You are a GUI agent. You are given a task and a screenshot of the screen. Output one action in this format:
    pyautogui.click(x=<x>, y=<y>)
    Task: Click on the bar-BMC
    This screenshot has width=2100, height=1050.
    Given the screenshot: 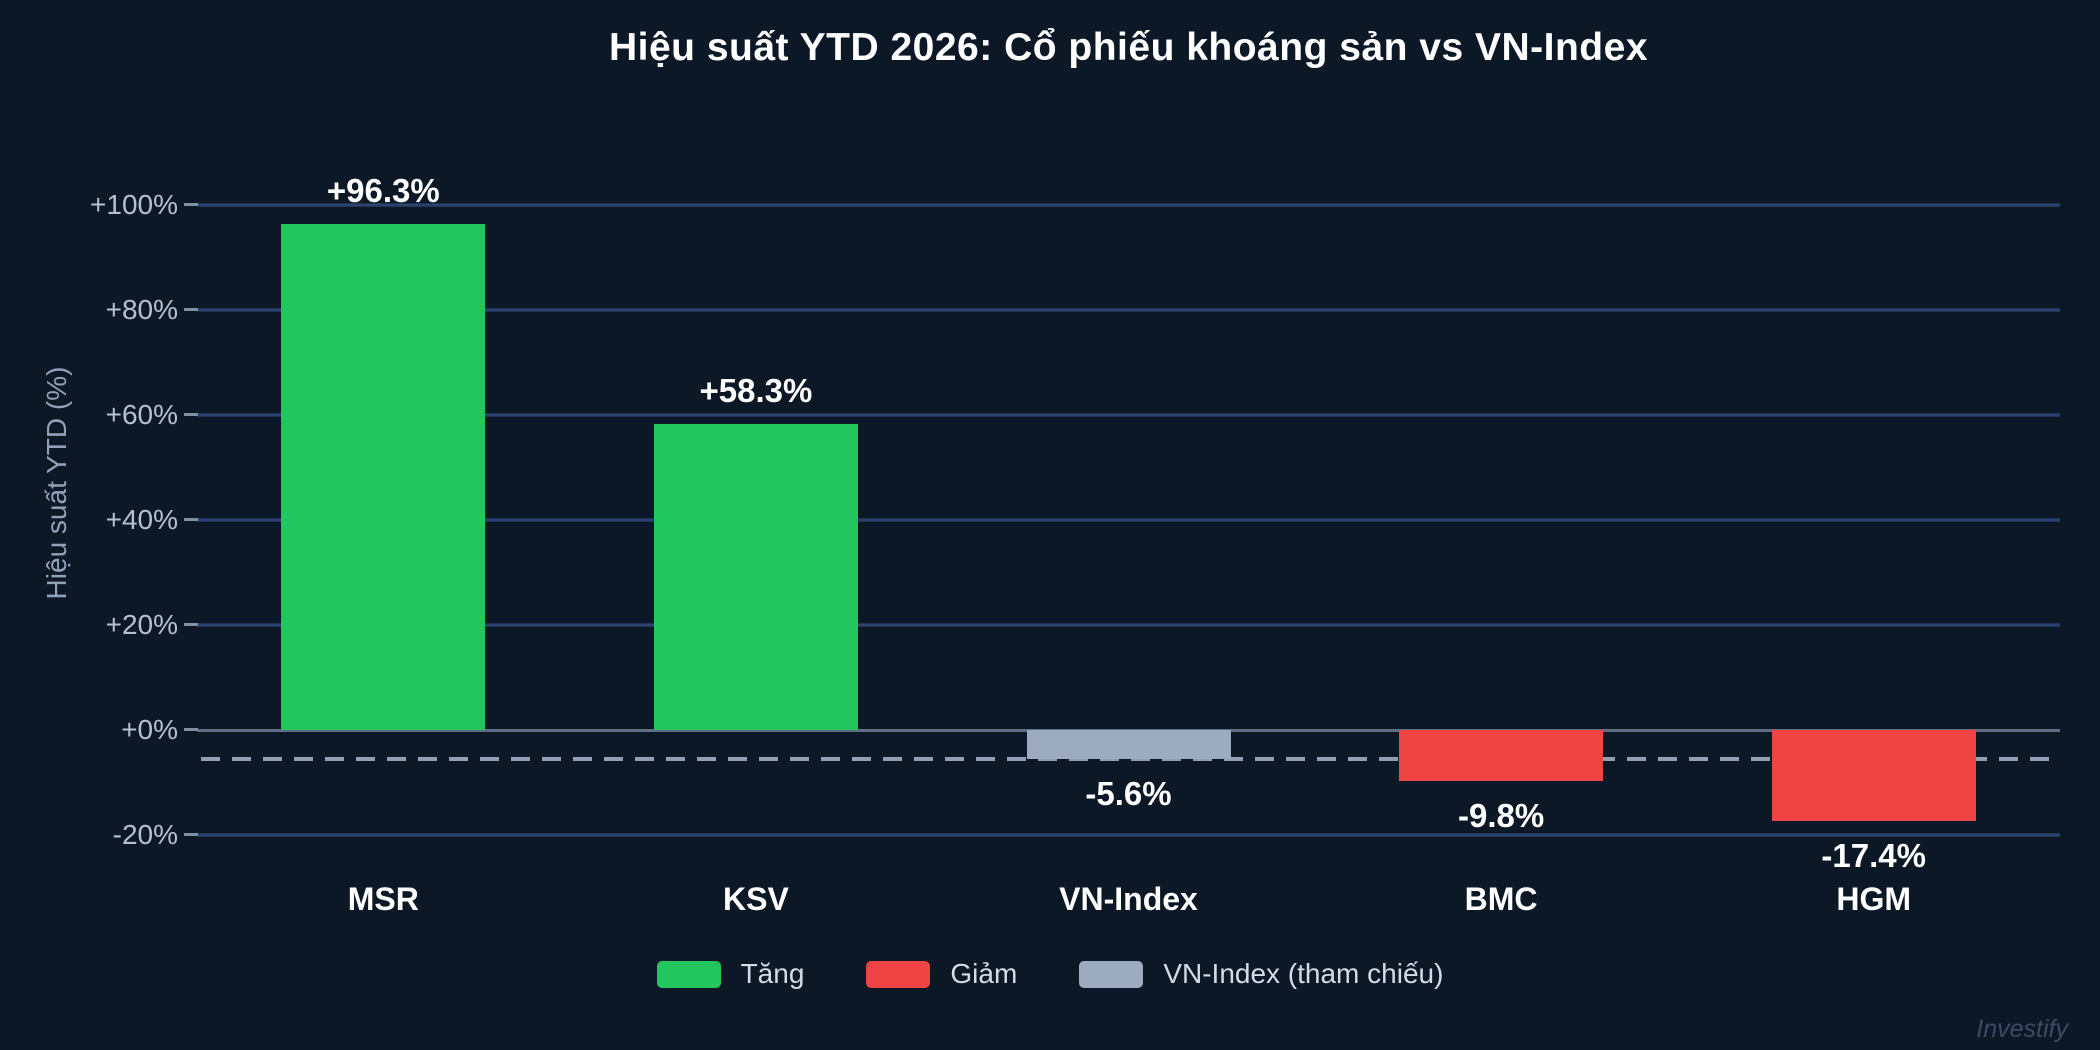 What is the action you would take?
    pyautogui.click(x=1501, y=756)
    